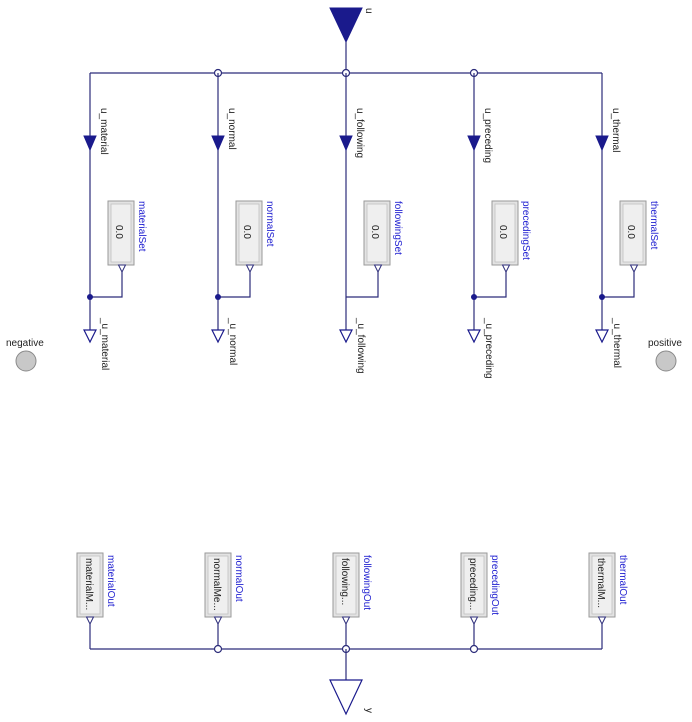  I want to click on branch-output-label: _u_normal, so click(232, 341).